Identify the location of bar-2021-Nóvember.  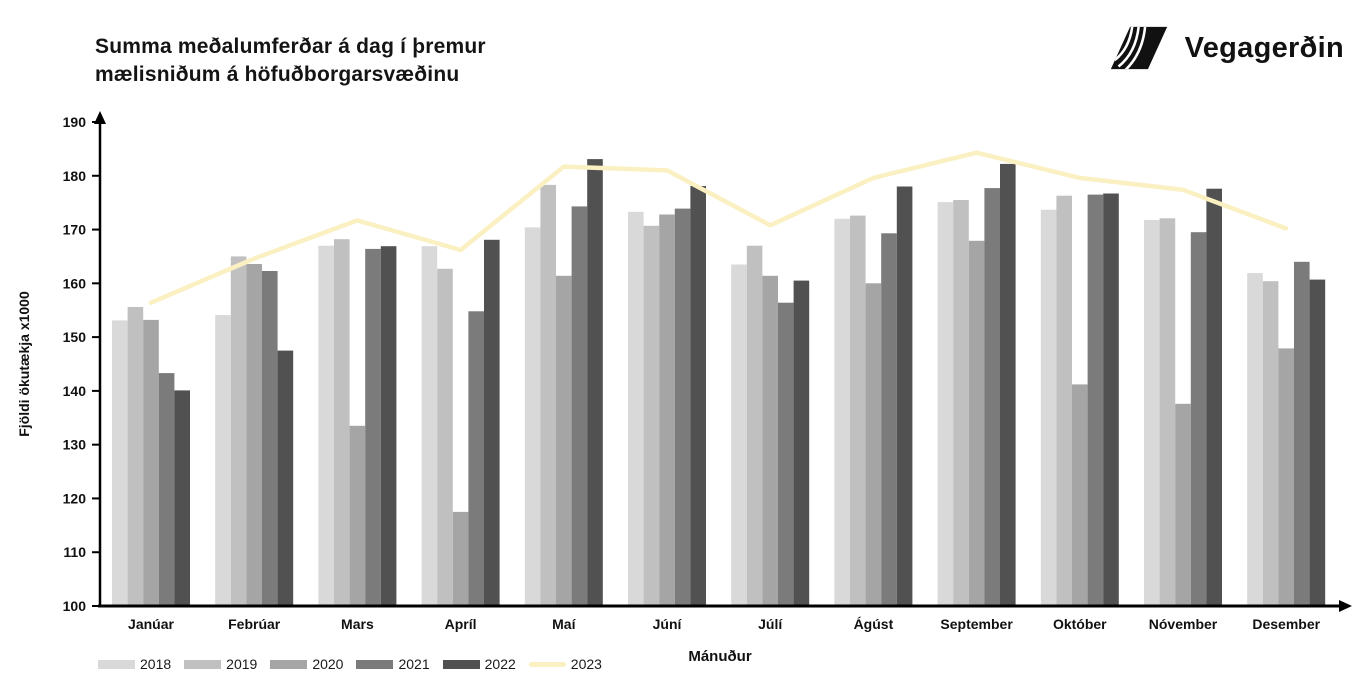
(1198, 419).